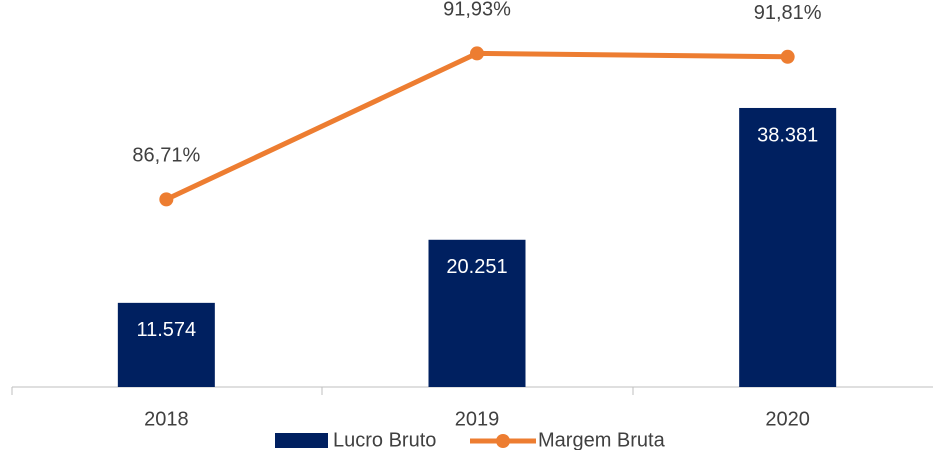 This screenshot has height=450, width=933. Describe the element at coordinates (301, 440) in the screenshot. I see `legend-swatch` at that location.